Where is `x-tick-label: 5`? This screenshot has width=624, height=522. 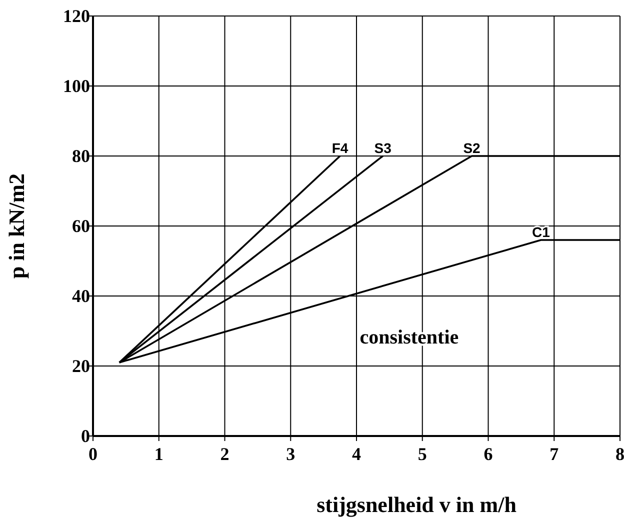
x-tick-label: 5 is located at coordinates (422, 454).